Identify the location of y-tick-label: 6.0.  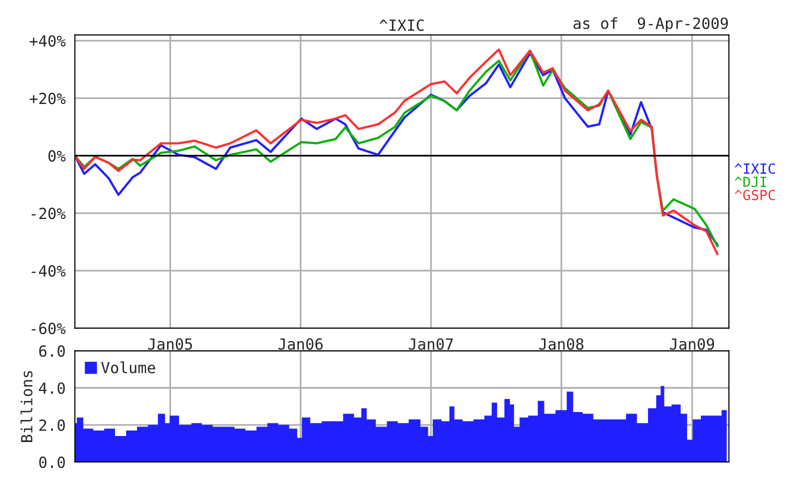
(52, 351).